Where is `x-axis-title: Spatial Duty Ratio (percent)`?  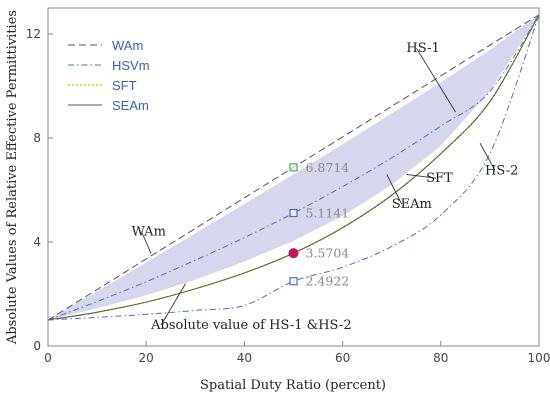 x-axis-title: Spatial Duty Ratio (percent) is located at coordinates (293, 385).